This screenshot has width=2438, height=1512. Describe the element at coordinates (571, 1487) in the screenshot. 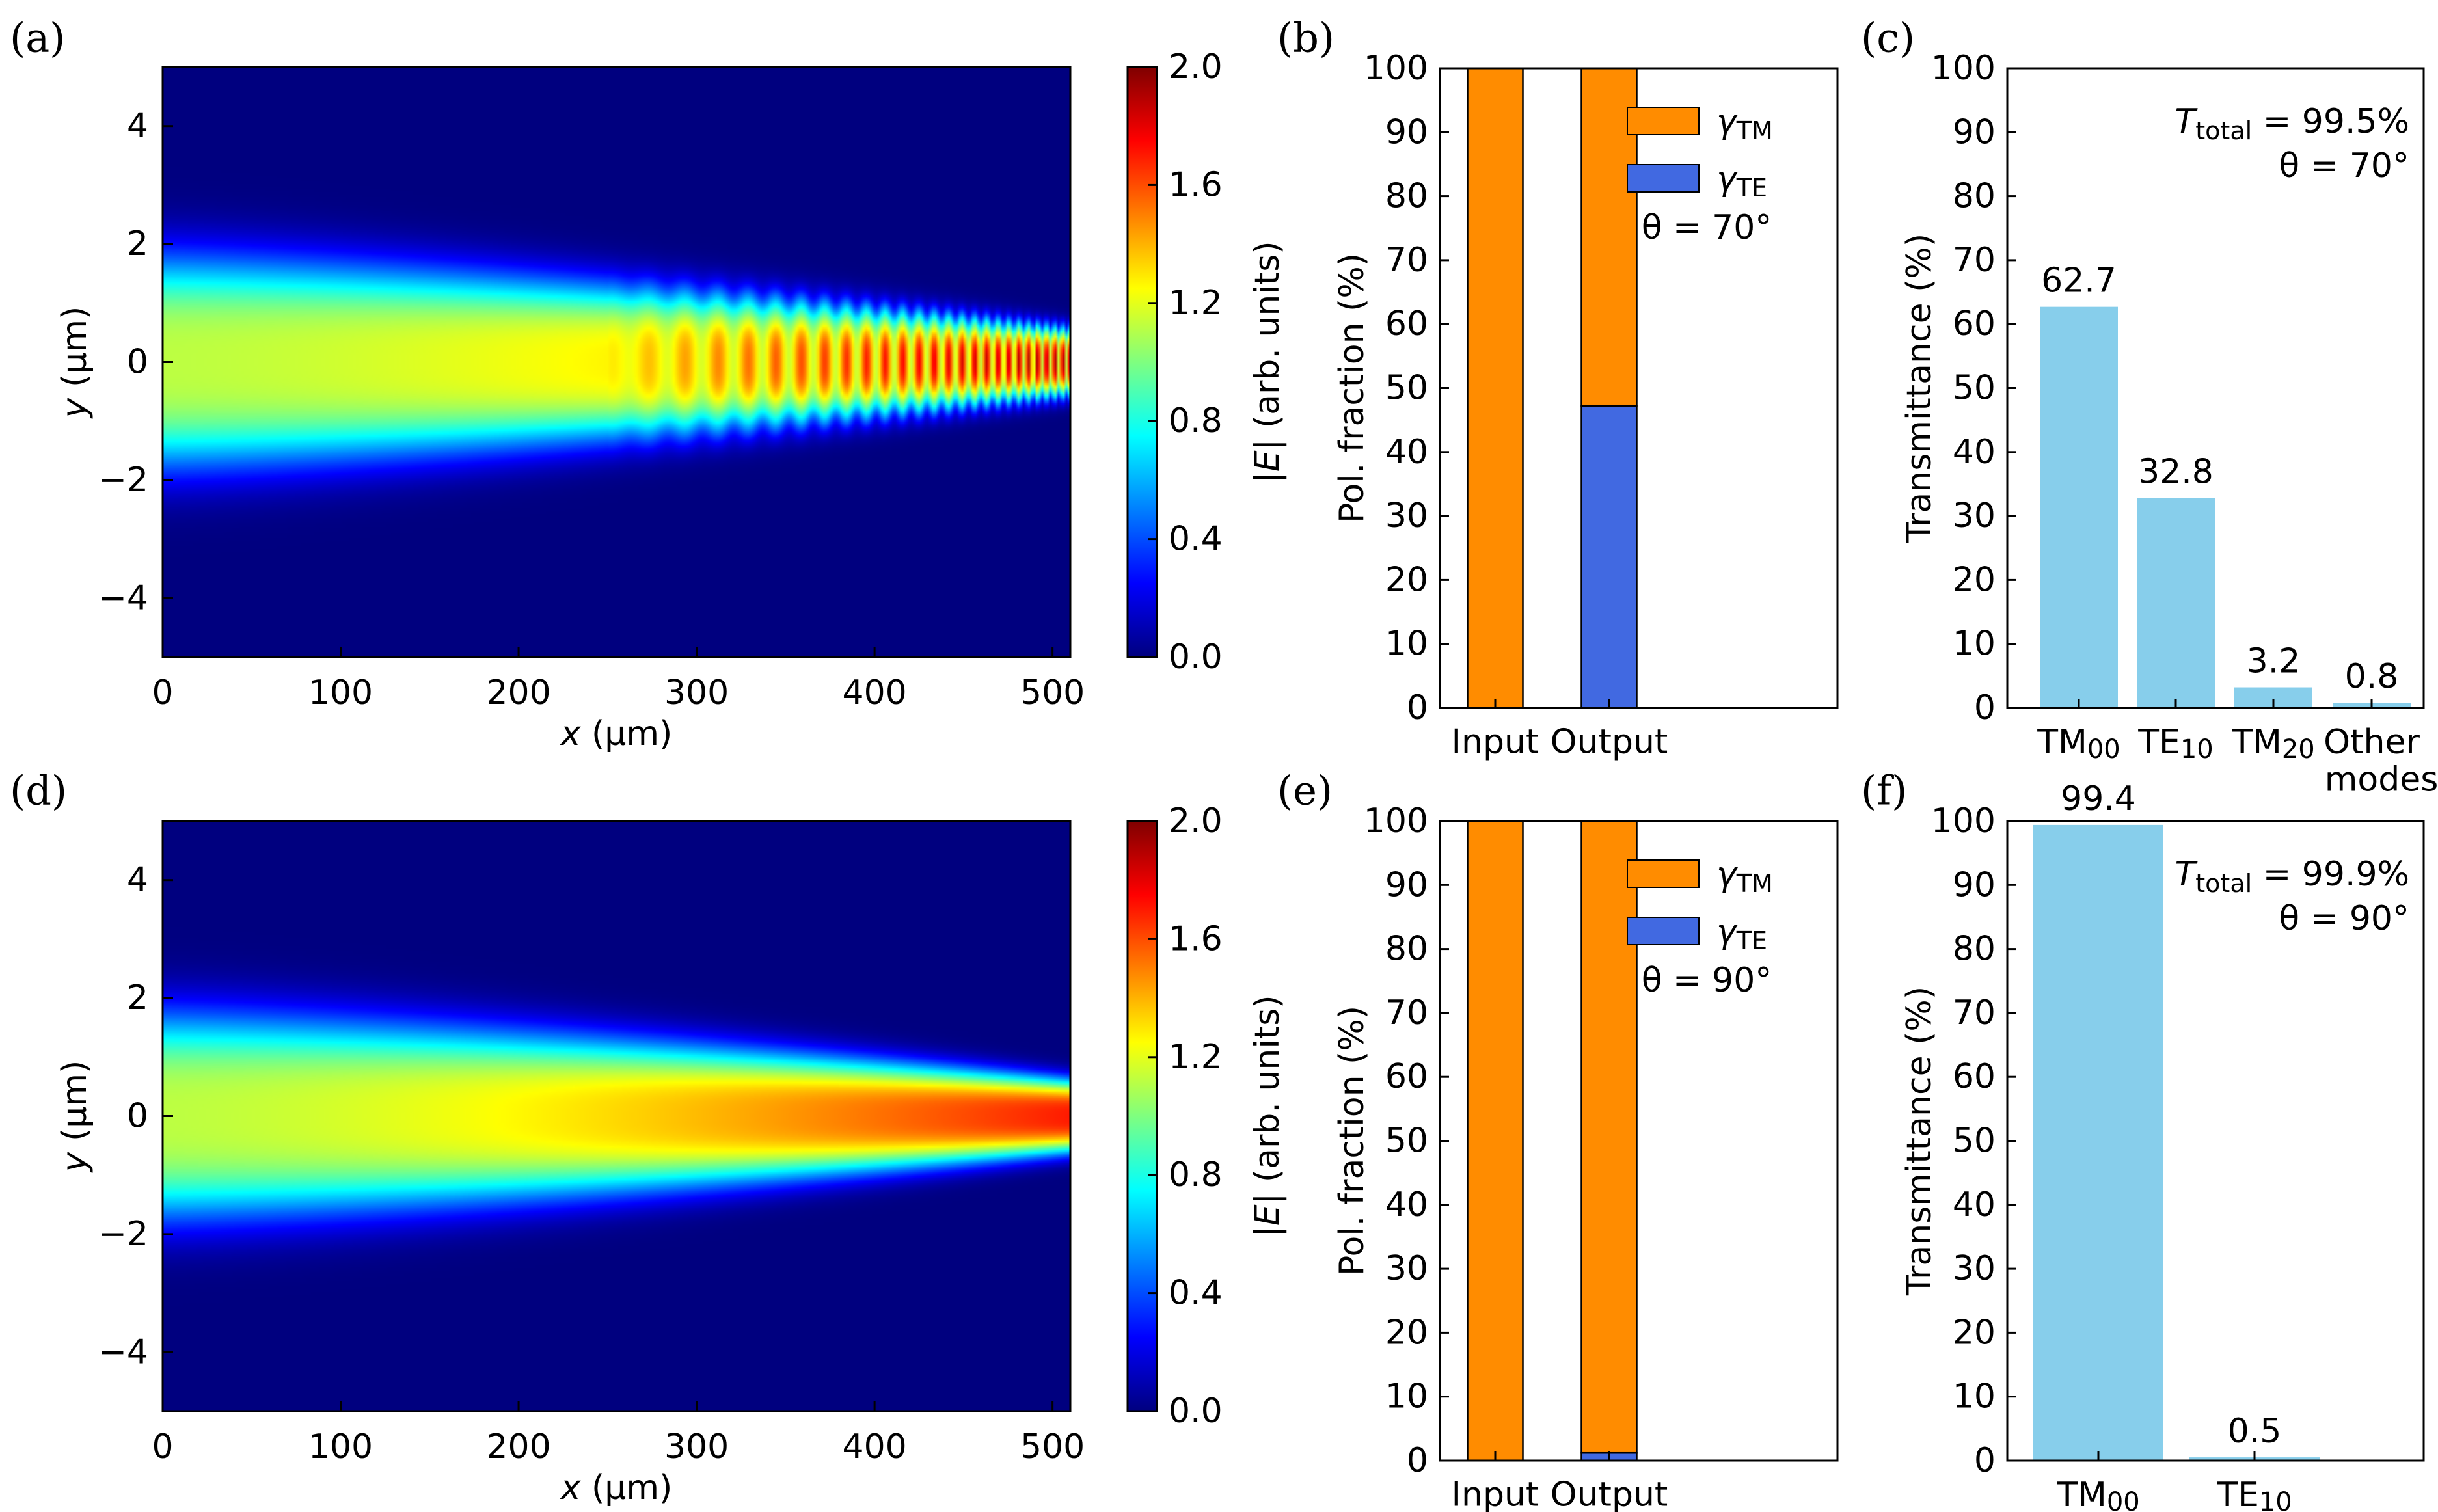

I see `x-axis-var: x` at that location.